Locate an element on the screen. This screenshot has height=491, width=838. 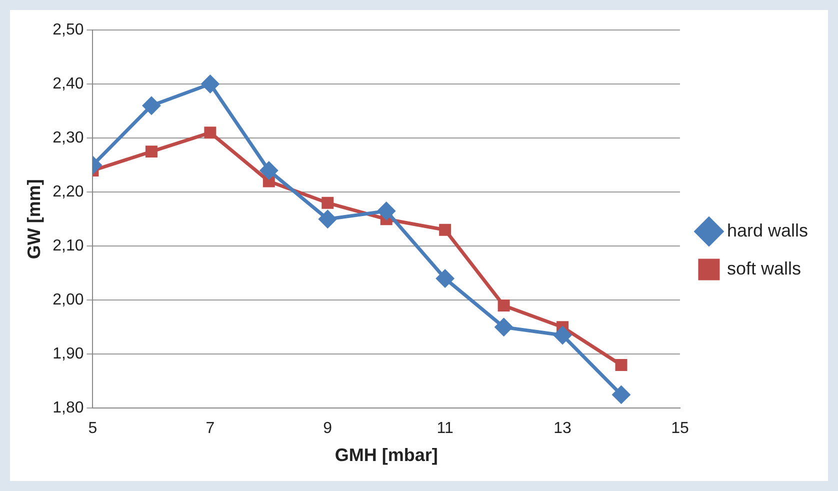
y-tick-label: 2,20 is located at coordinates (68, 191).